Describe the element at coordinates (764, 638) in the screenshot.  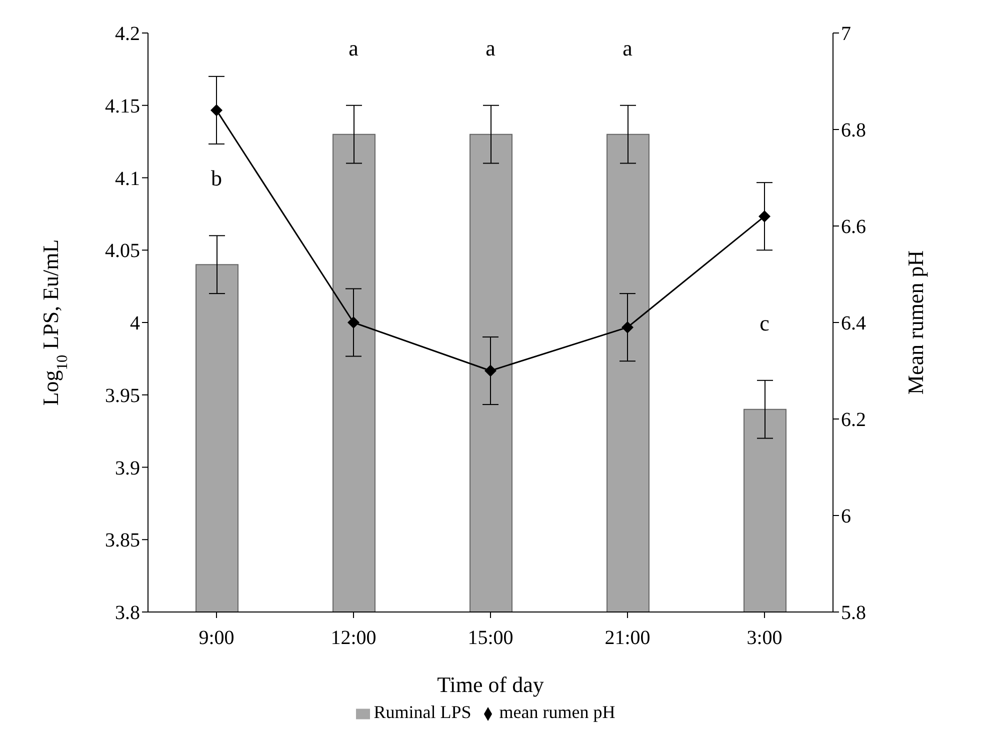
I see `x-tick-label: 3:00` at that location.